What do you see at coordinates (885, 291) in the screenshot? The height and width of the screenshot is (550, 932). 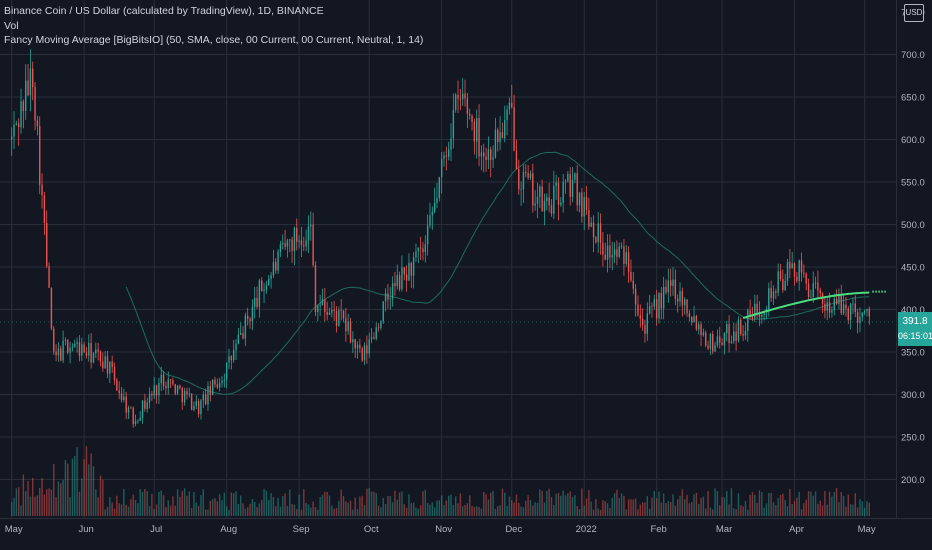 I see `fancy-ma-projection-dot` at bounding box center [885, 291].